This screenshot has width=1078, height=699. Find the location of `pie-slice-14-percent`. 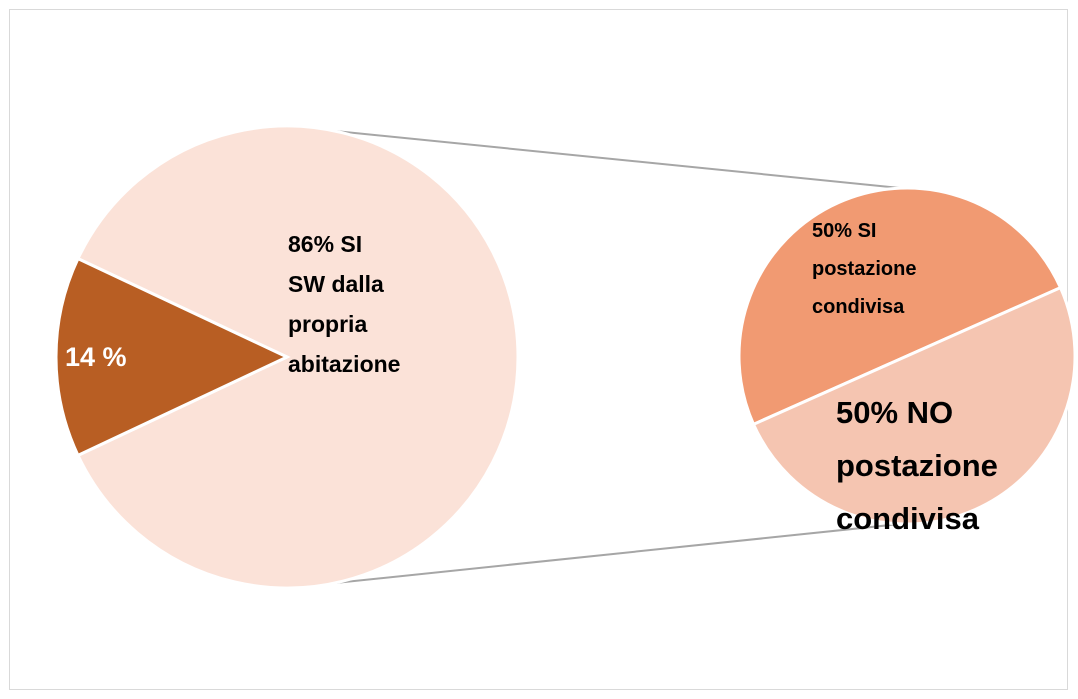

pie-slice-14-percent is located at coordinates (172, 357).